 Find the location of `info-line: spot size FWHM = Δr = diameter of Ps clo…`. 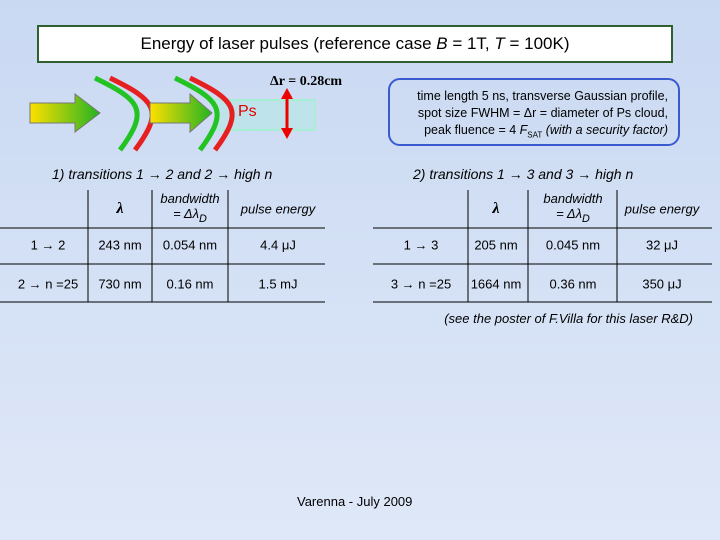

info-line: spot size FWHM = Δr = diameter of Ps clo… is located at coordinates (542, 113).